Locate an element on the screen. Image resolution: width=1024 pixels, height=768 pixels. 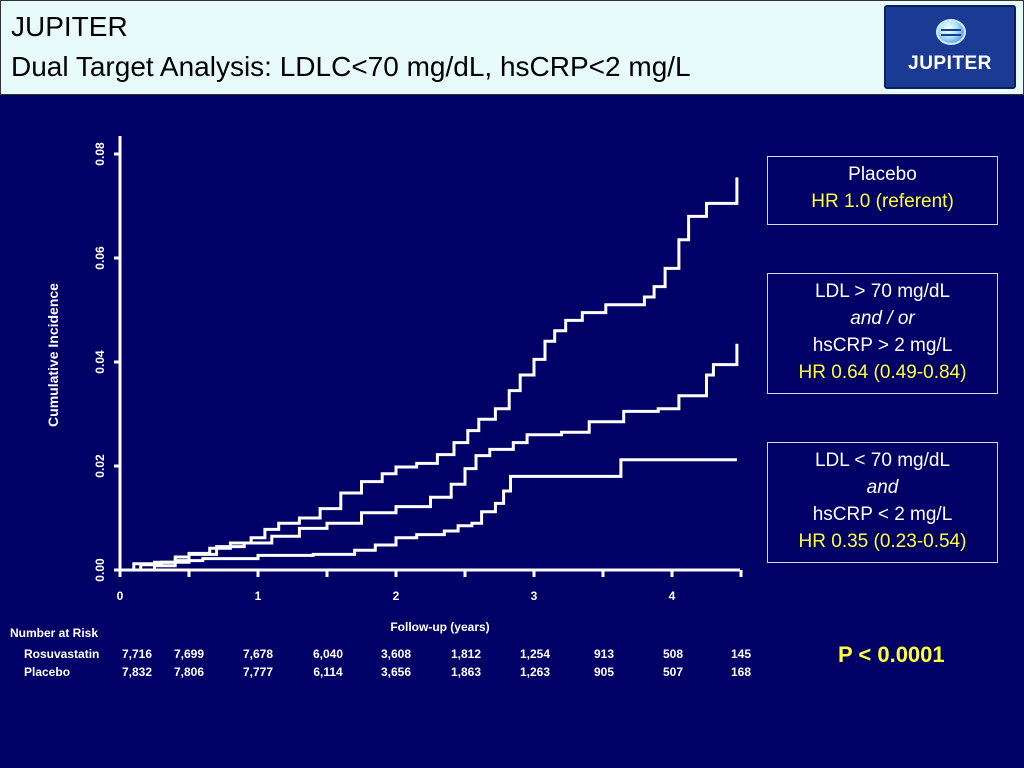
legend-label-crp-lt-2: hsCRP < 2 mg/L is located at coordinates (882, 514).